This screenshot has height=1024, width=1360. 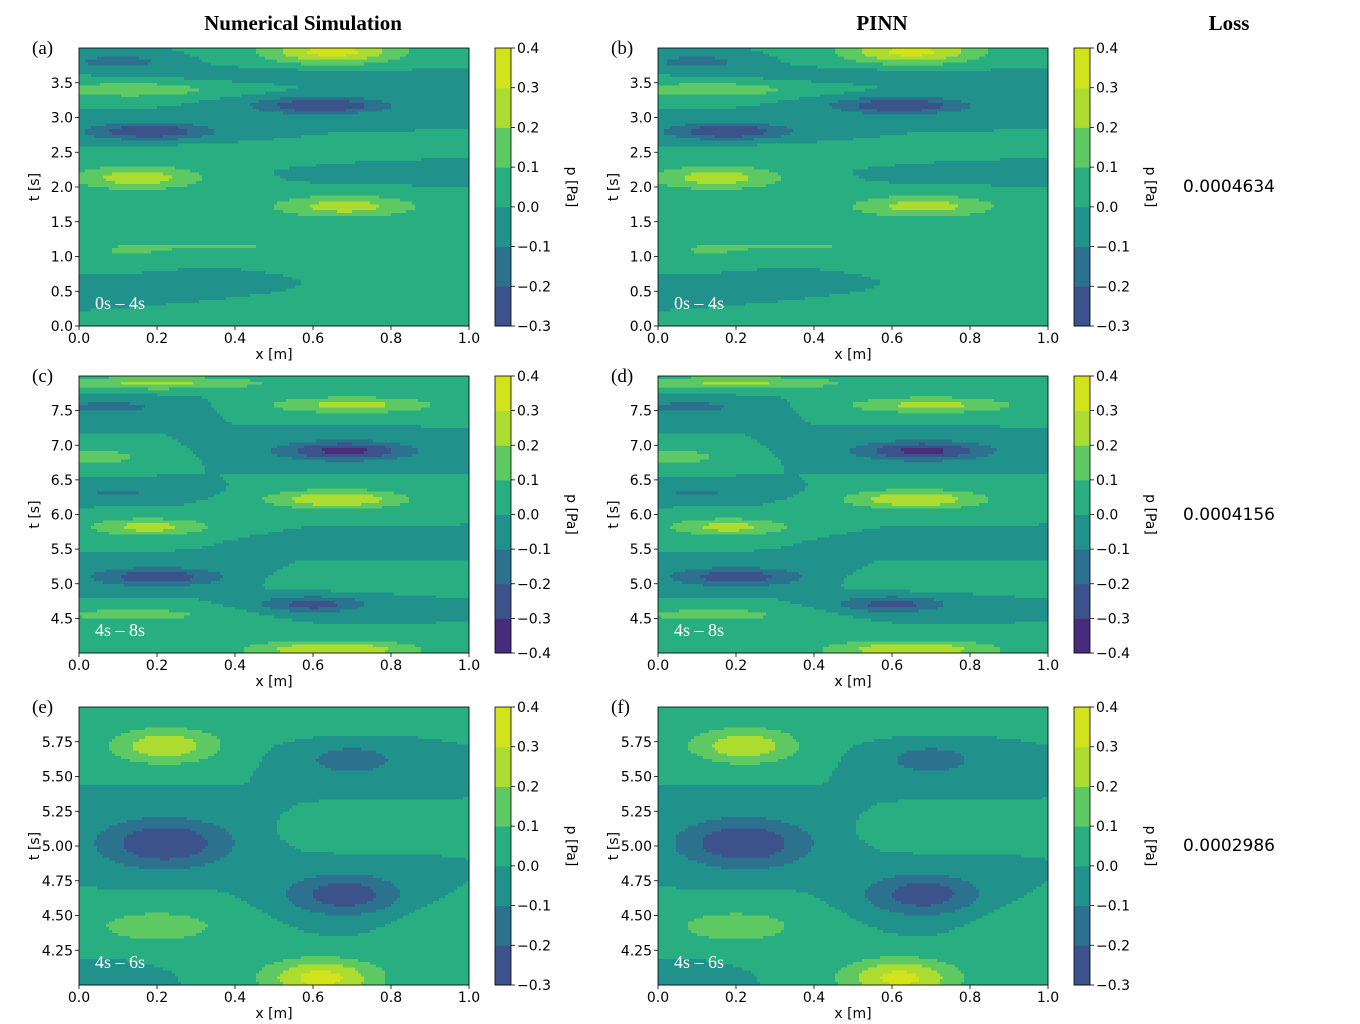 What do you see at coordinates (1229, 187) in the screenshot?
I see `loss-value-row-1: 0.0004634` at bounding box center [1229, 187].